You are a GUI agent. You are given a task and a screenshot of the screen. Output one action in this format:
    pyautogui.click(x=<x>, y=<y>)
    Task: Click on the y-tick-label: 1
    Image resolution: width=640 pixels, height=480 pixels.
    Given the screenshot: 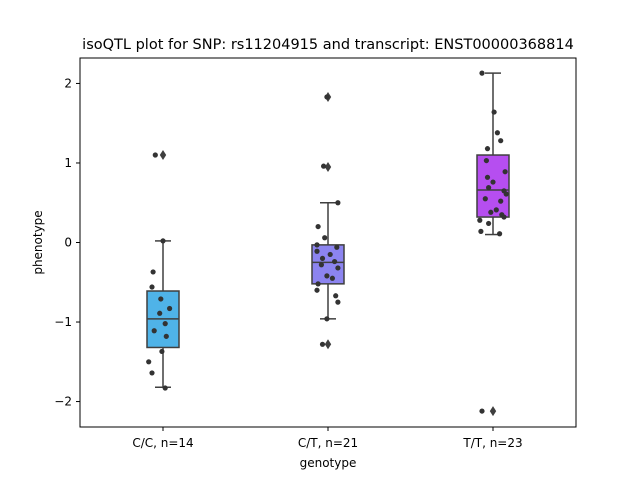 What is the action you would take?
    pyautogui.click(x=68, y=163)
    